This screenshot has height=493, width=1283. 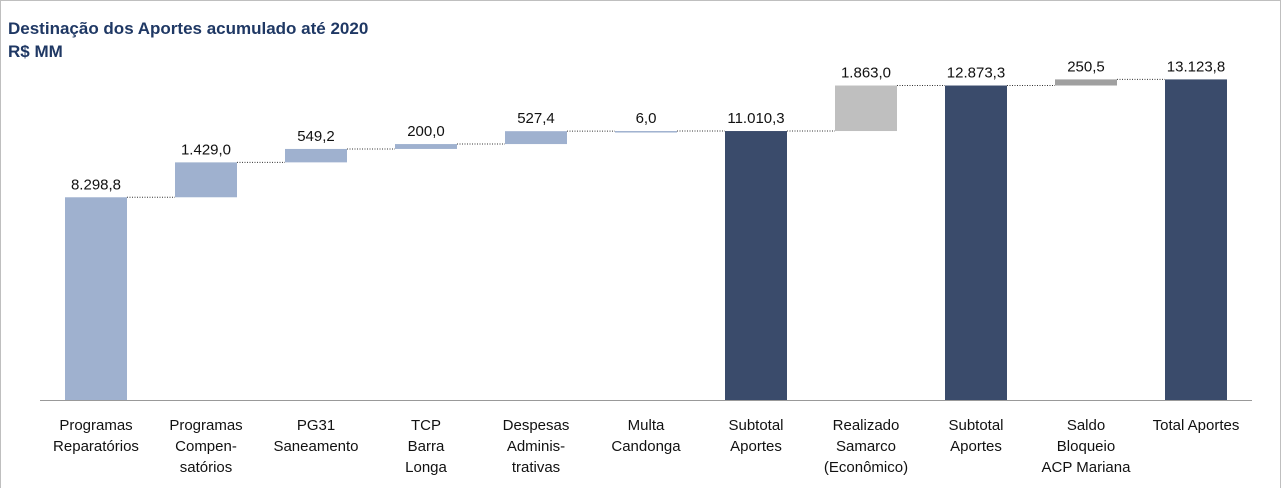 I want to click on x-tick-label: Realizado Samarco (Econômico), so click(x=866, y=446).